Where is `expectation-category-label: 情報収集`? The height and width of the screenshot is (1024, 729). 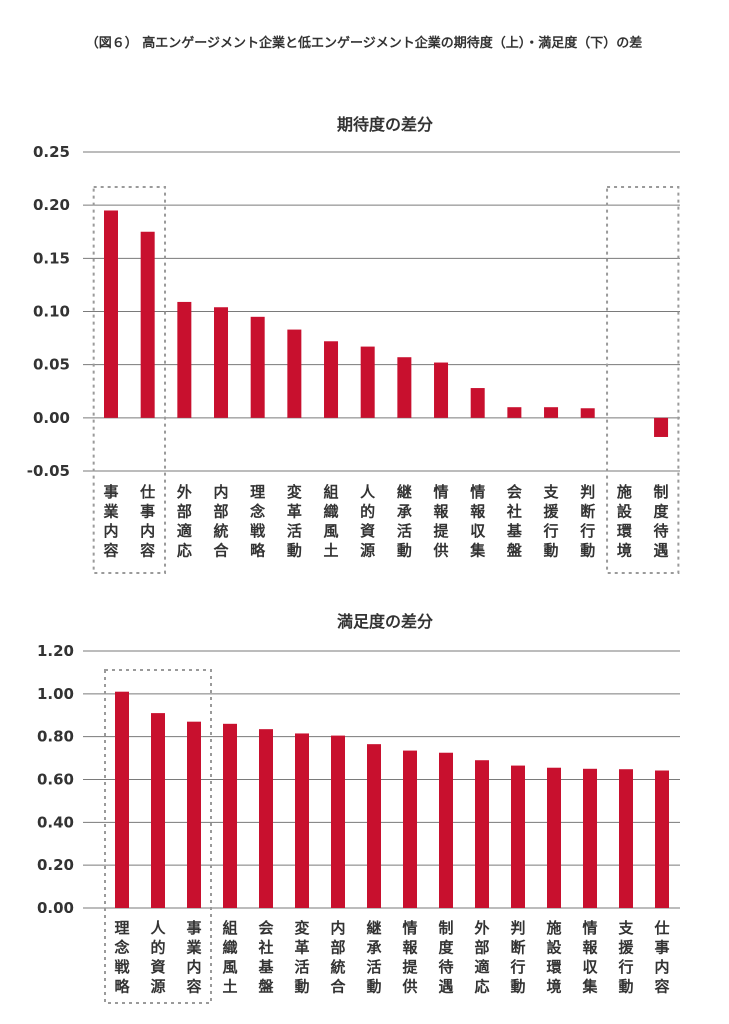 expectation-category-label: 情報収集 is located at coordinates (477, 521).